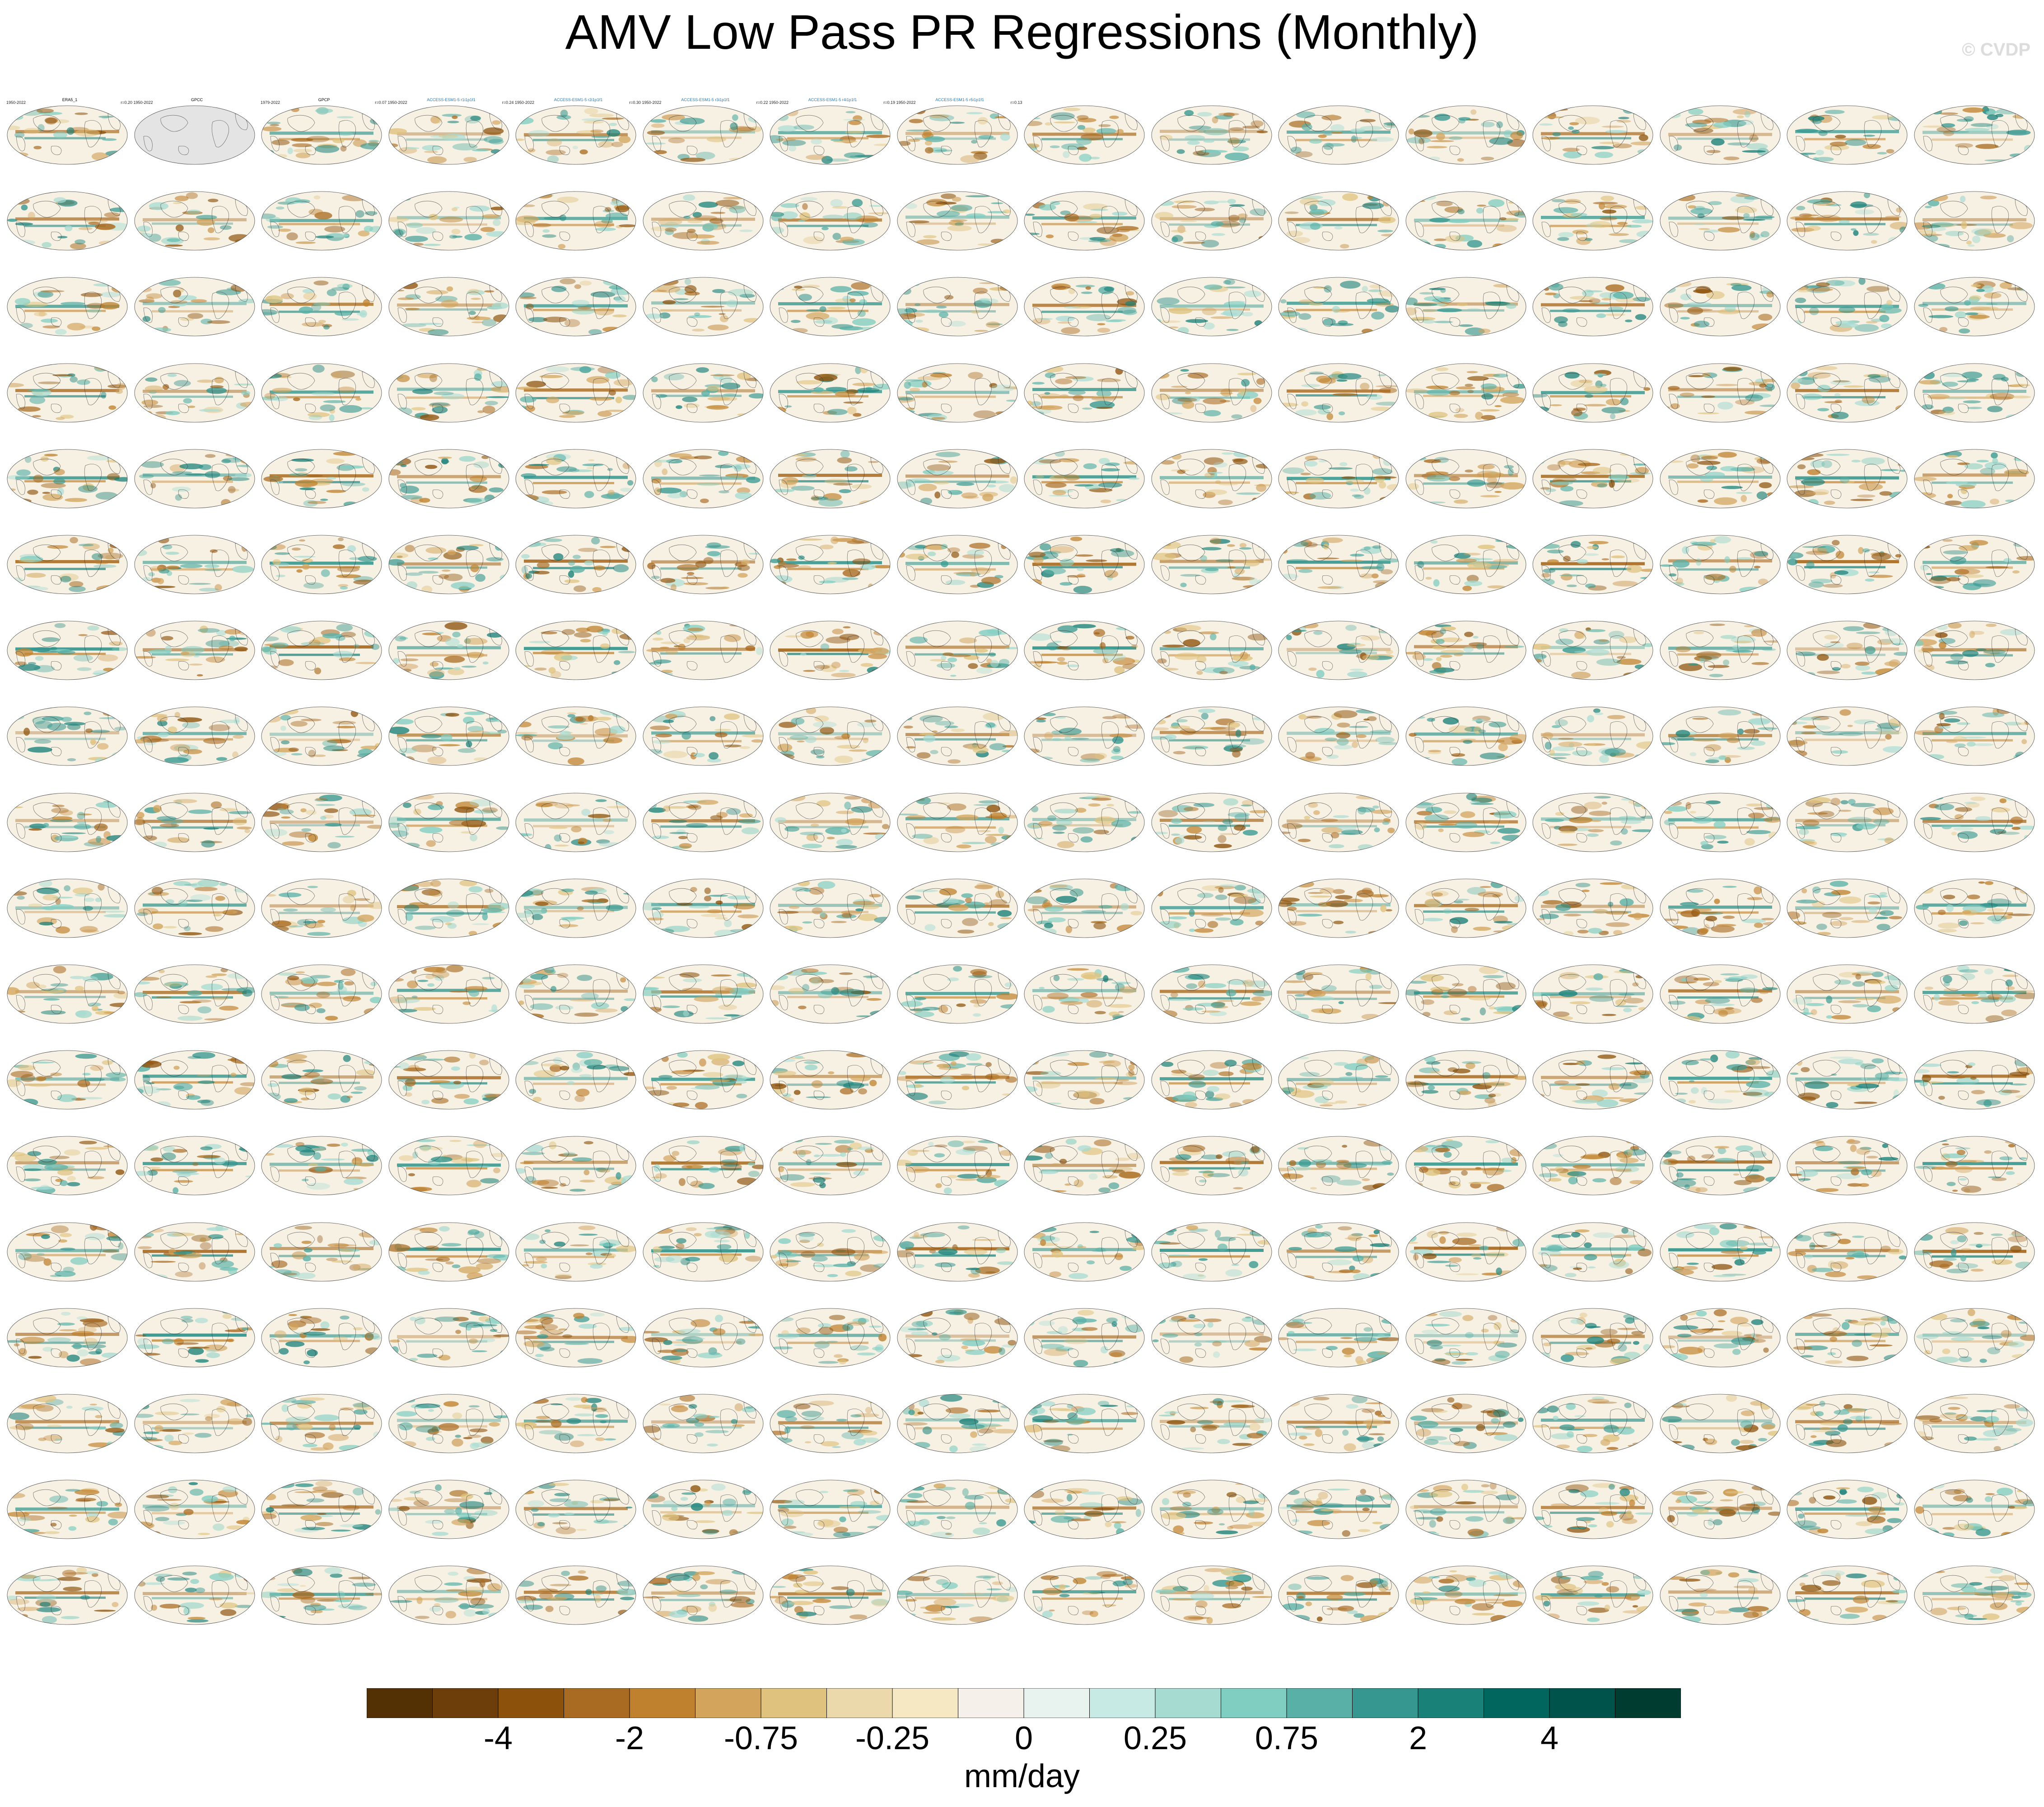 Image resolution: width=2044 pixels, height=1807 pixels. Describe the element at coordinates (889, 102) in the screenshot. I see `panel-correlation-label: r=0.19` at that location.